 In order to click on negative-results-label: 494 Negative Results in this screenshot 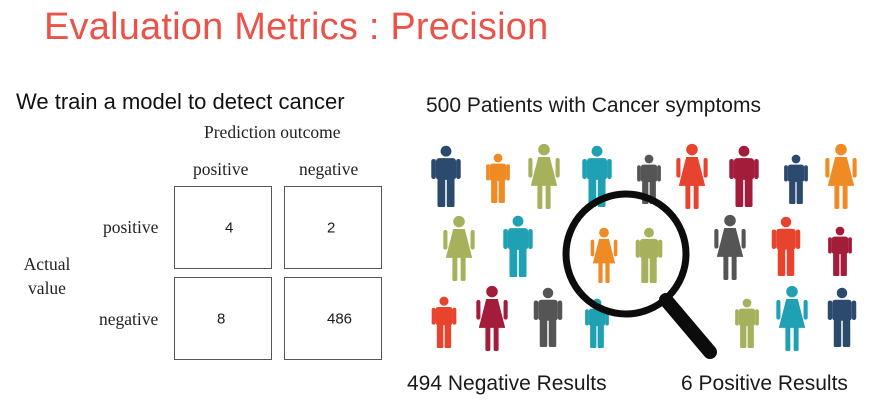, I will do `click(507, 383)`.